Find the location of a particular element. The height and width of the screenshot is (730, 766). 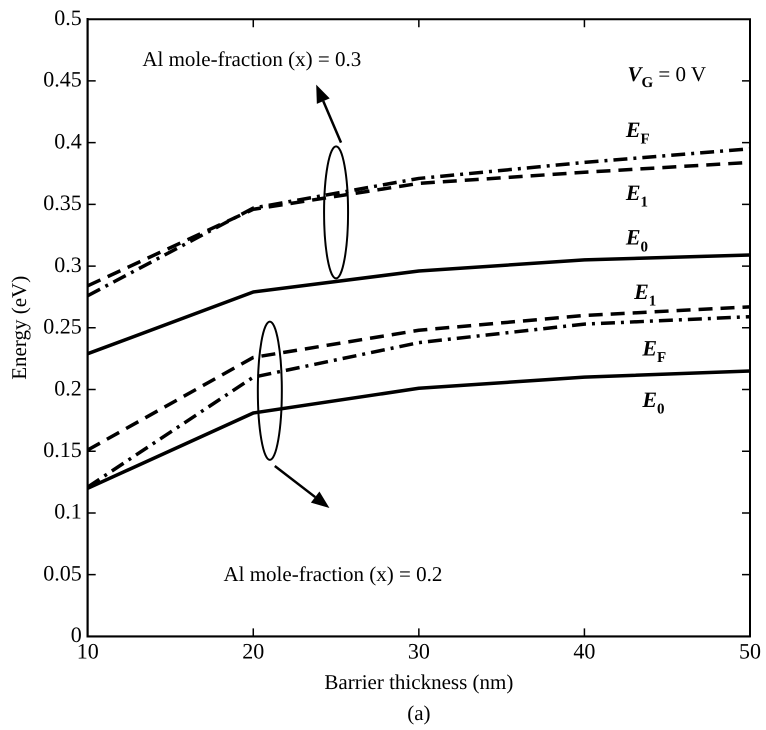

y-tick-label: 0.45 is located at coordinates (62, 79).